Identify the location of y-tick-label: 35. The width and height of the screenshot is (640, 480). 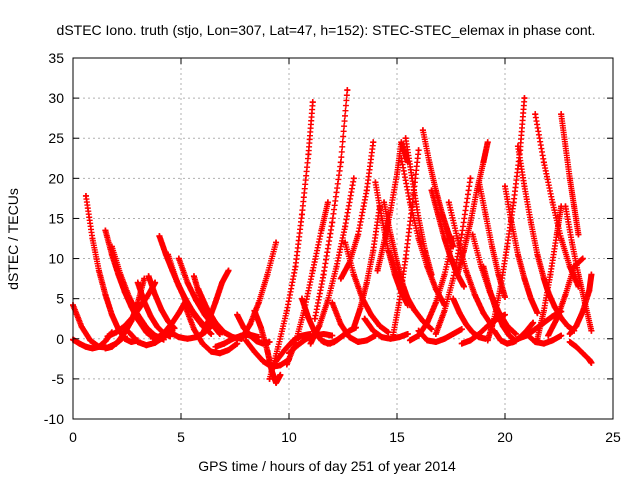
(56, 58).